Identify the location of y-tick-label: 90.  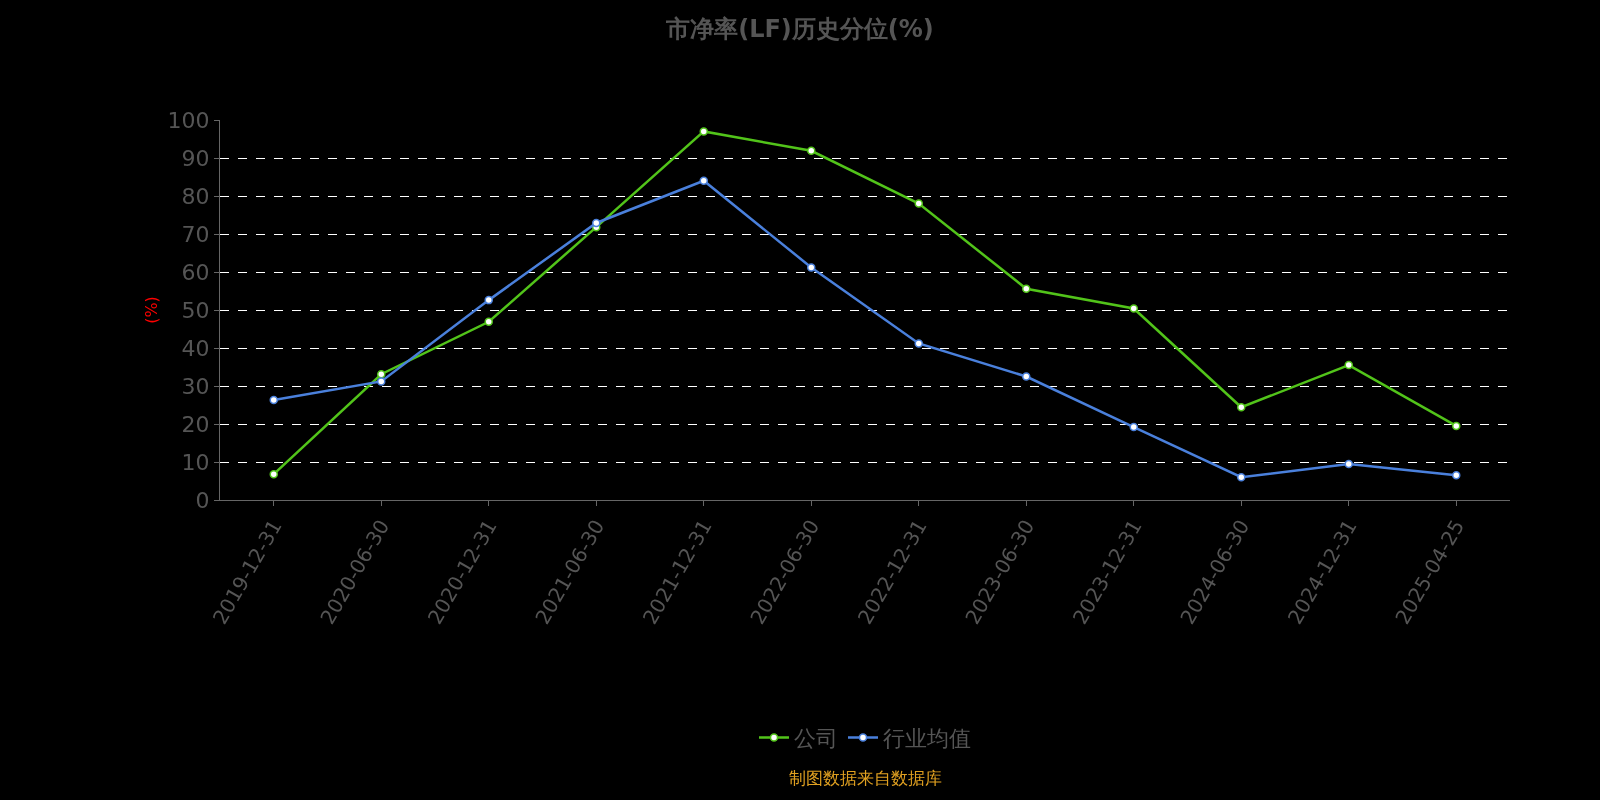
(195, 158).